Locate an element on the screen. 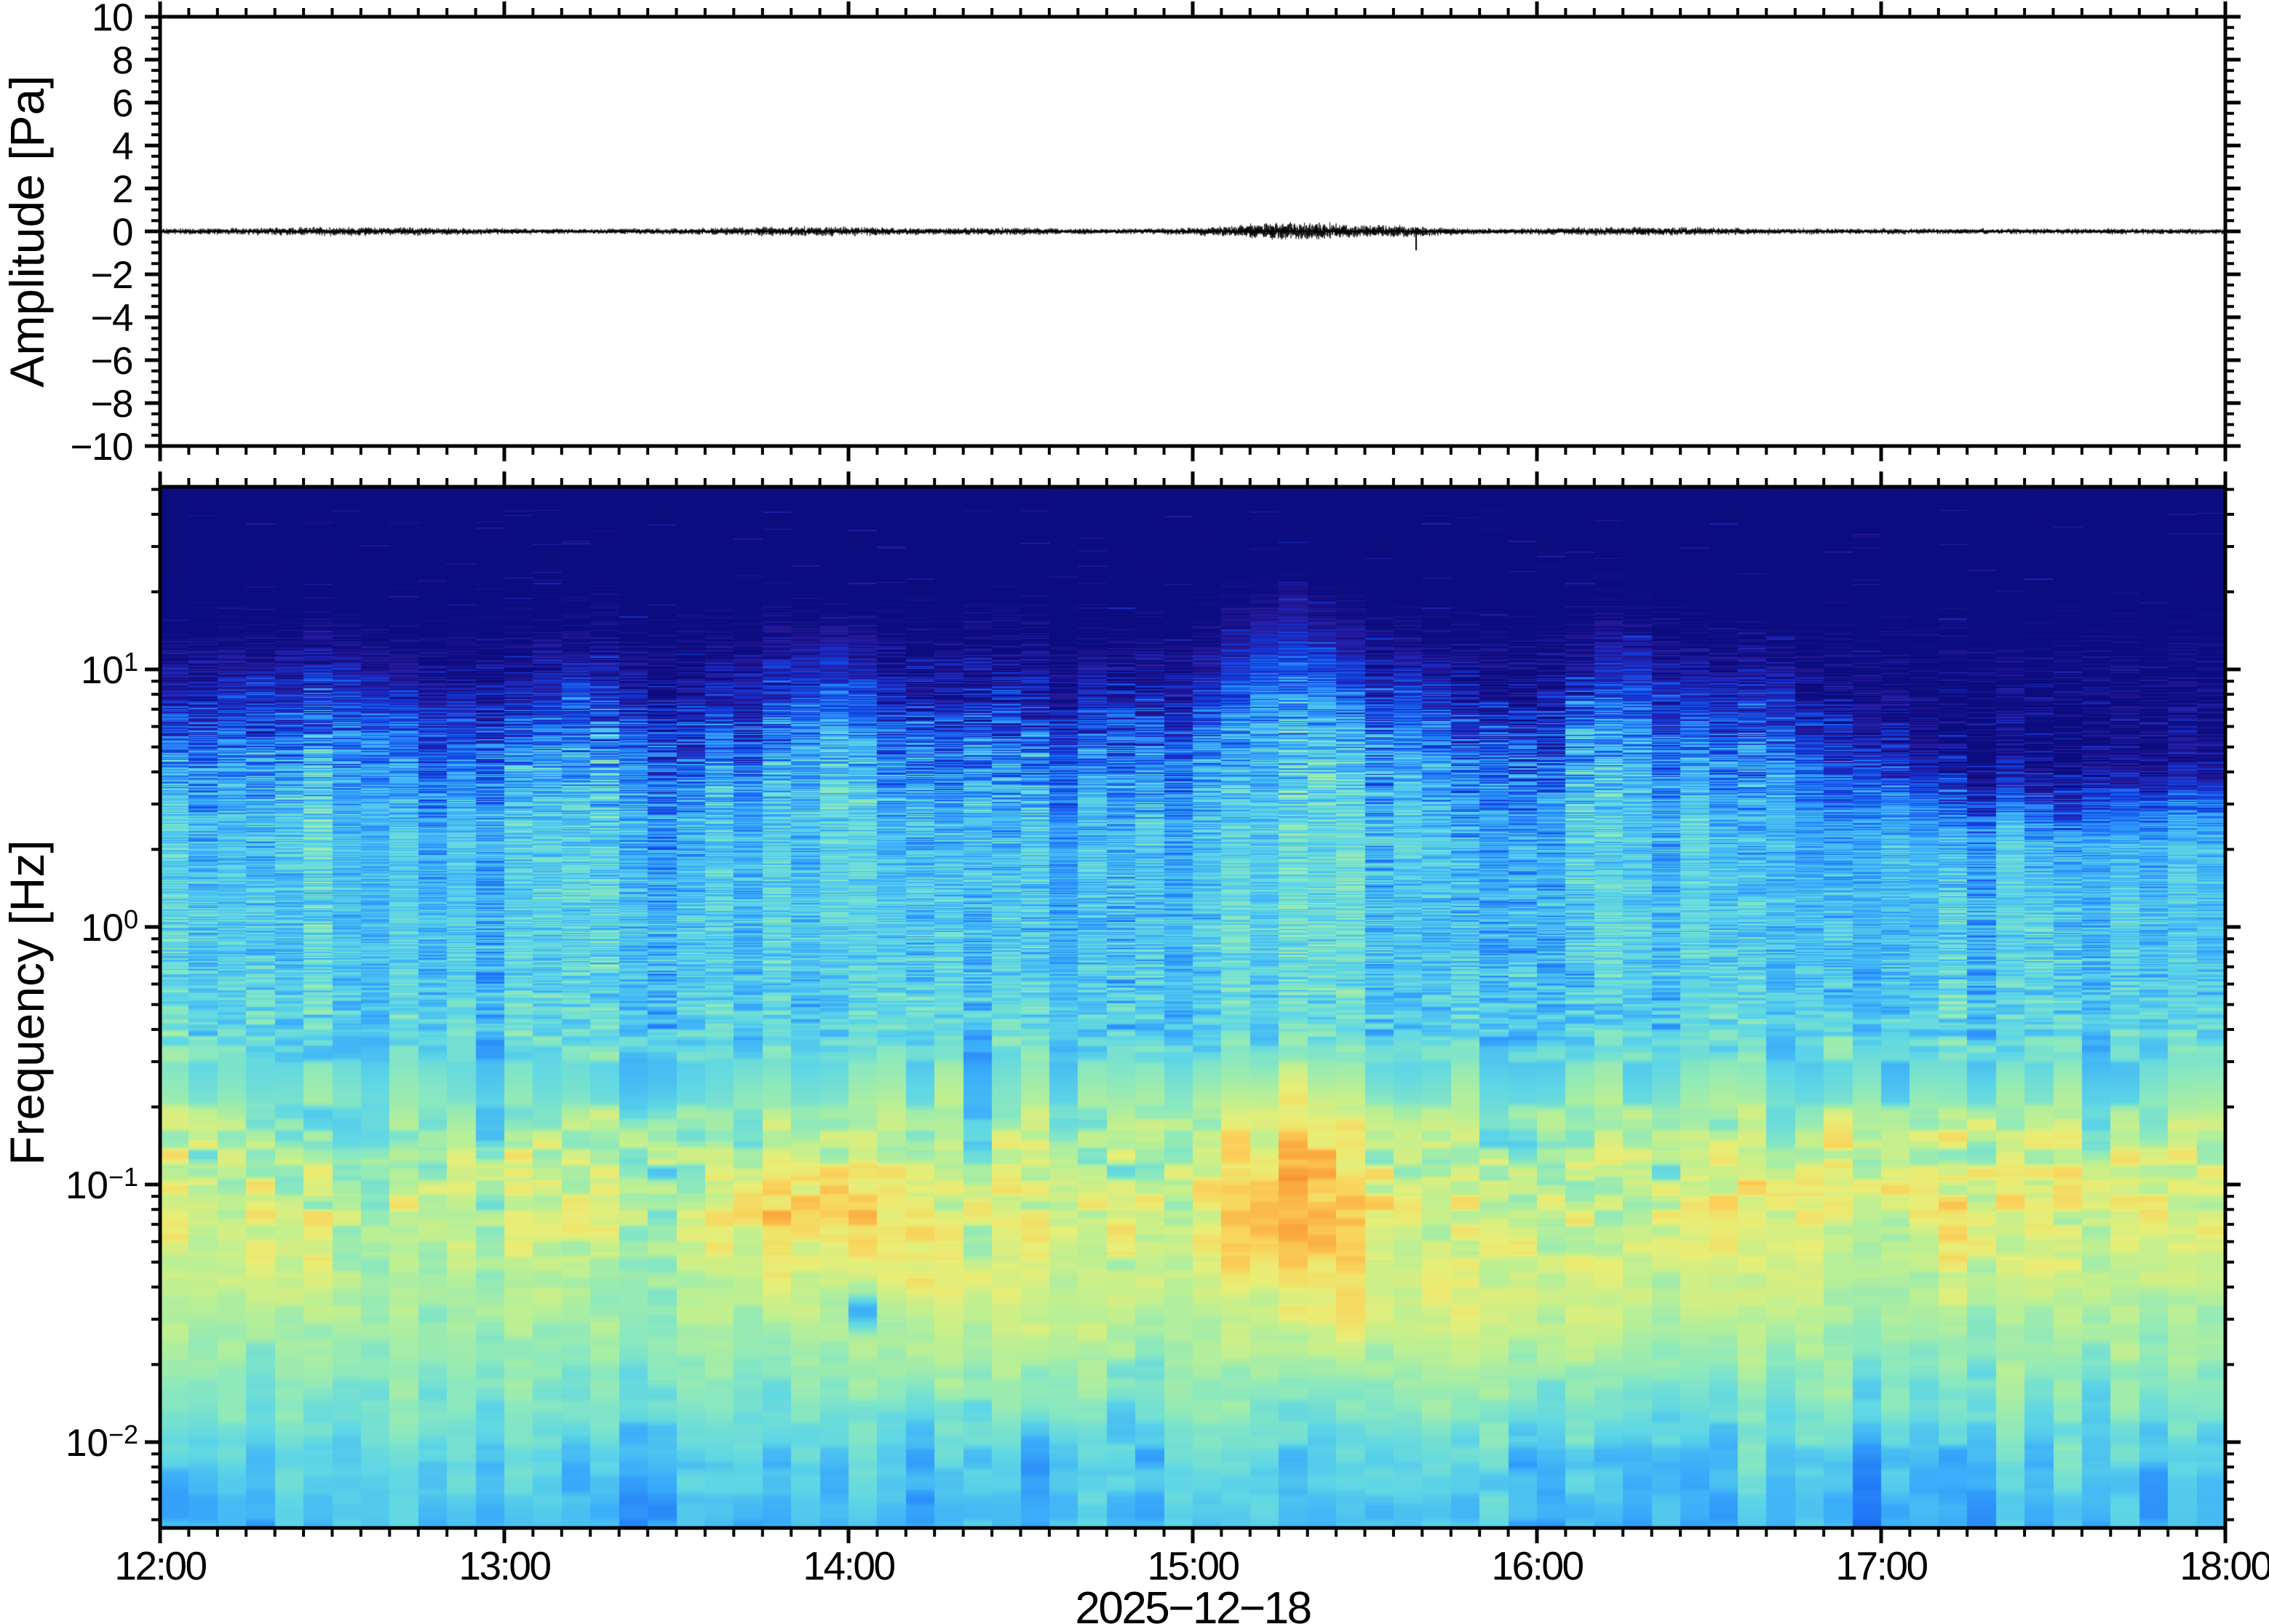 The height and width of the screenshot is (1624, 2269). svg-text: 2 is located at coordinates (122, 189).